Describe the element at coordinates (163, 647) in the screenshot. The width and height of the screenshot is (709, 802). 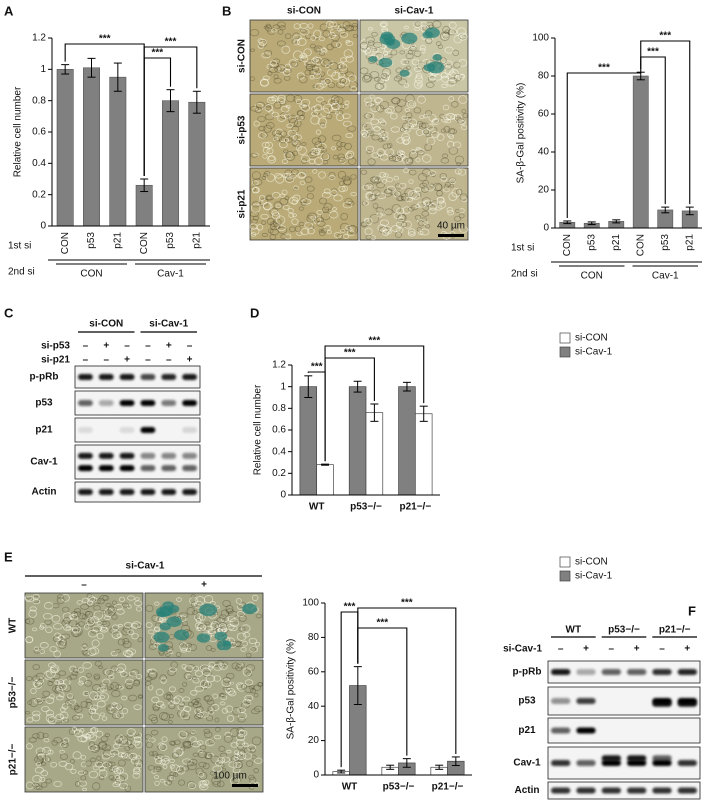
I see `stained-cell` at that location.